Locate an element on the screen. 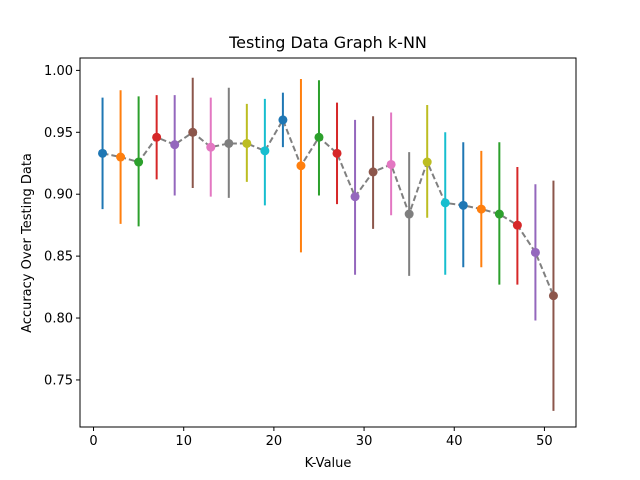 The height and width of the screenshot is (480, 640). x-axis-label: K-Value is located at coordinates (328, 463).